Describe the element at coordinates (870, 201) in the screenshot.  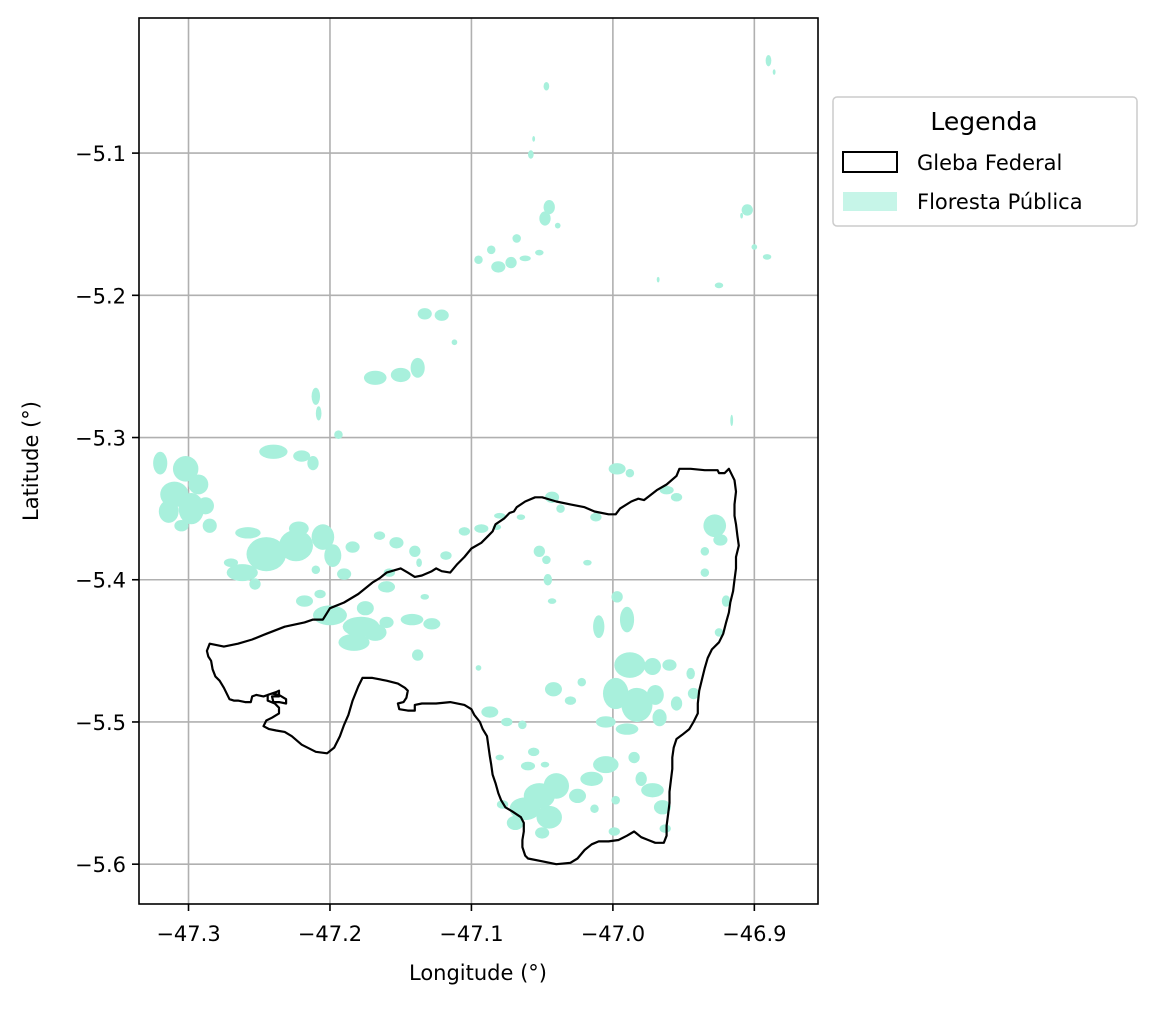
I see `legend-swatch-floresta-publica` at that location.